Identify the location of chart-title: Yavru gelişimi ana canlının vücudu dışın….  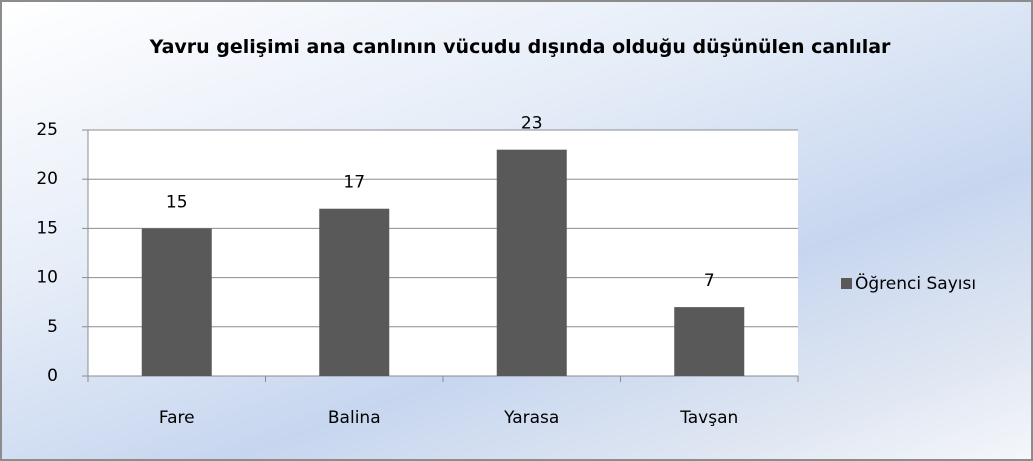
(520, 47).